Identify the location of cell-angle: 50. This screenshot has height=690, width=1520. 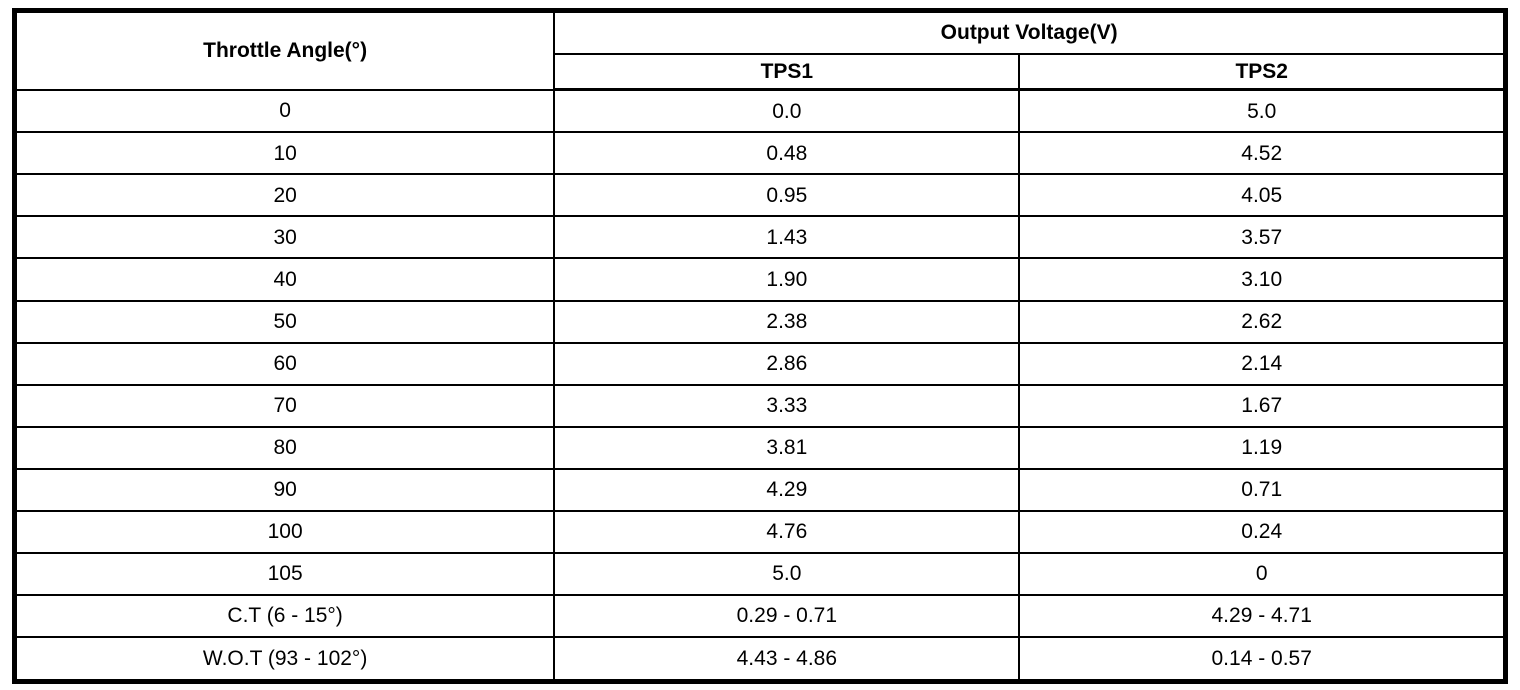
(284, 321).